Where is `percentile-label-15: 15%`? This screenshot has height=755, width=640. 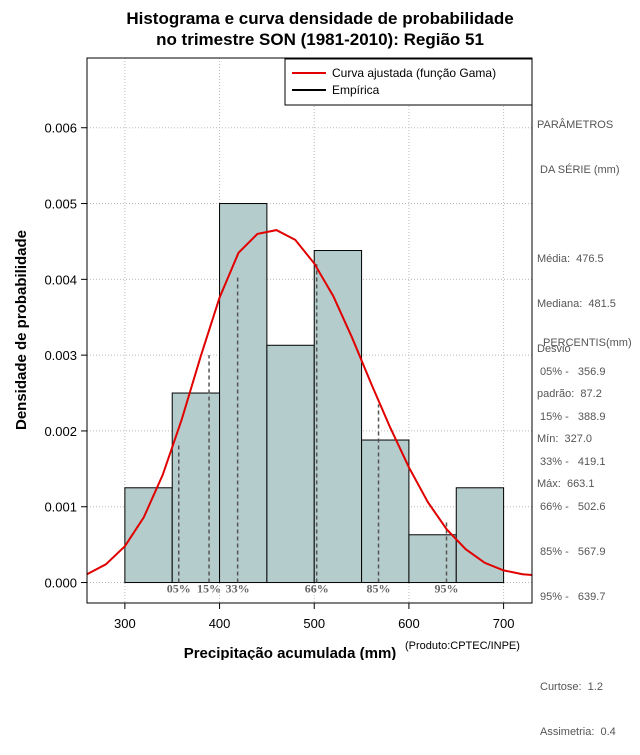
percentile-label-15: 15% is located at coordinates (209, 589).